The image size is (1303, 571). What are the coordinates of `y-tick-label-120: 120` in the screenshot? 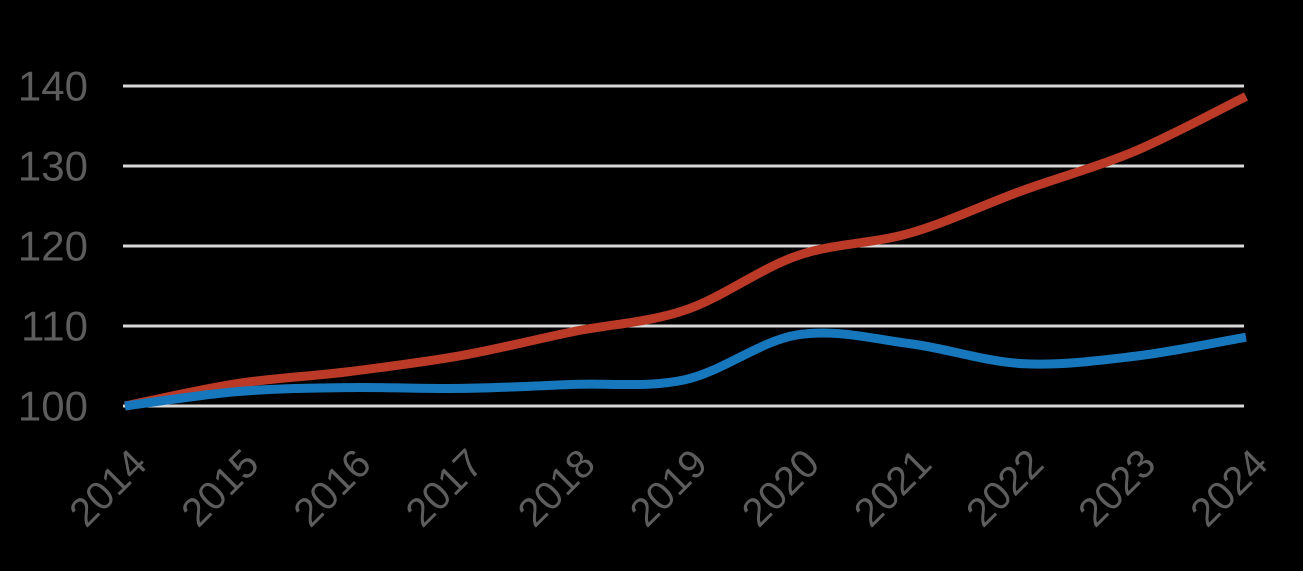 It's located at (53, 246).